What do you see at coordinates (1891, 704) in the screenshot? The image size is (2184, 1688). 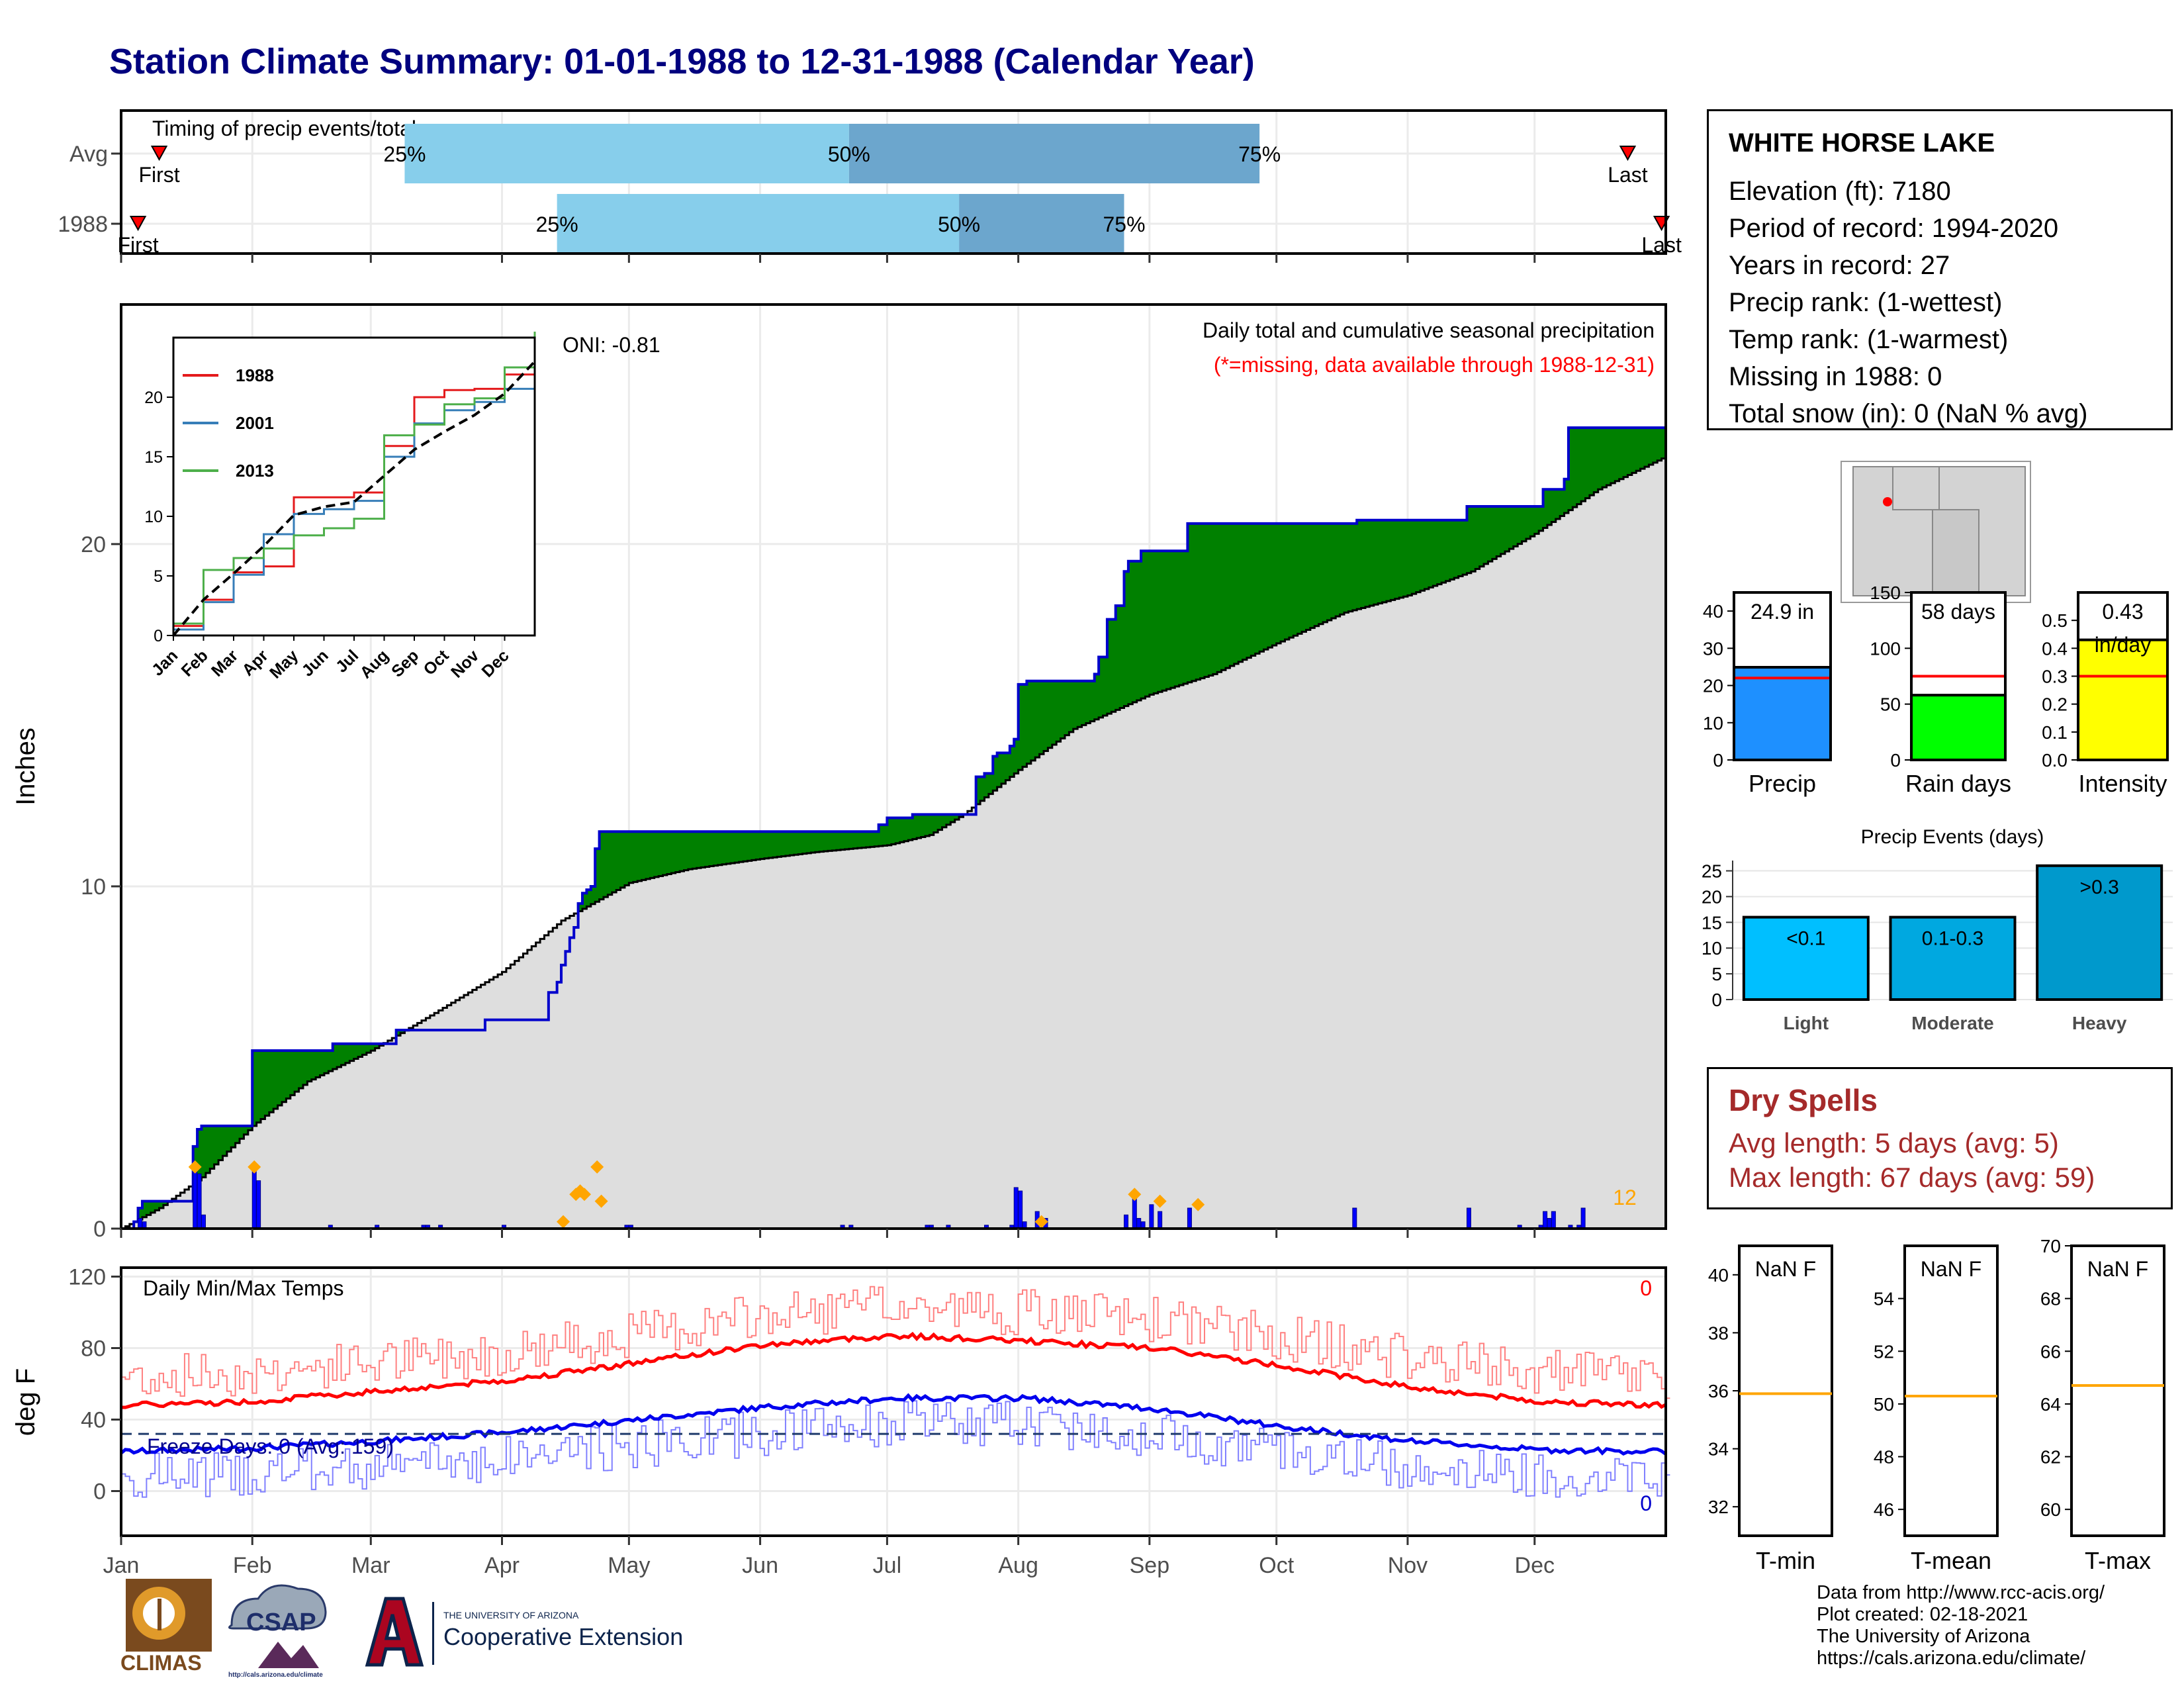 I see `summary-y-tick-label: 50` at bounding box center [1891, 704].